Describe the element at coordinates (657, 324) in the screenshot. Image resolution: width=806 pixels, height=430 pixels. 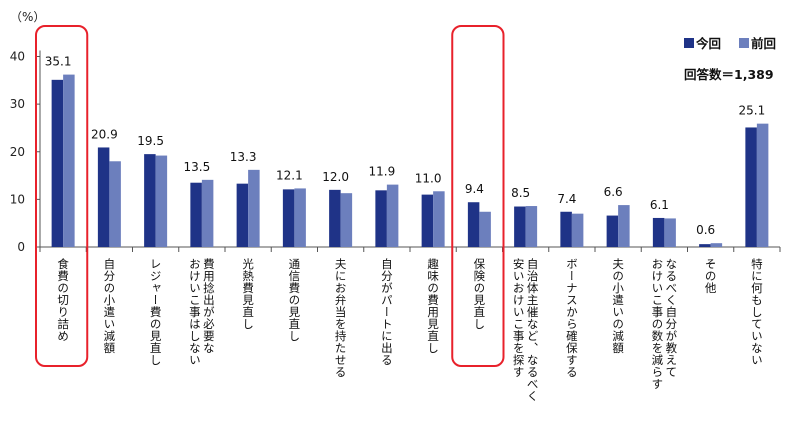
I see `category-label-13: おけいこ事の数を減らす` at that location.